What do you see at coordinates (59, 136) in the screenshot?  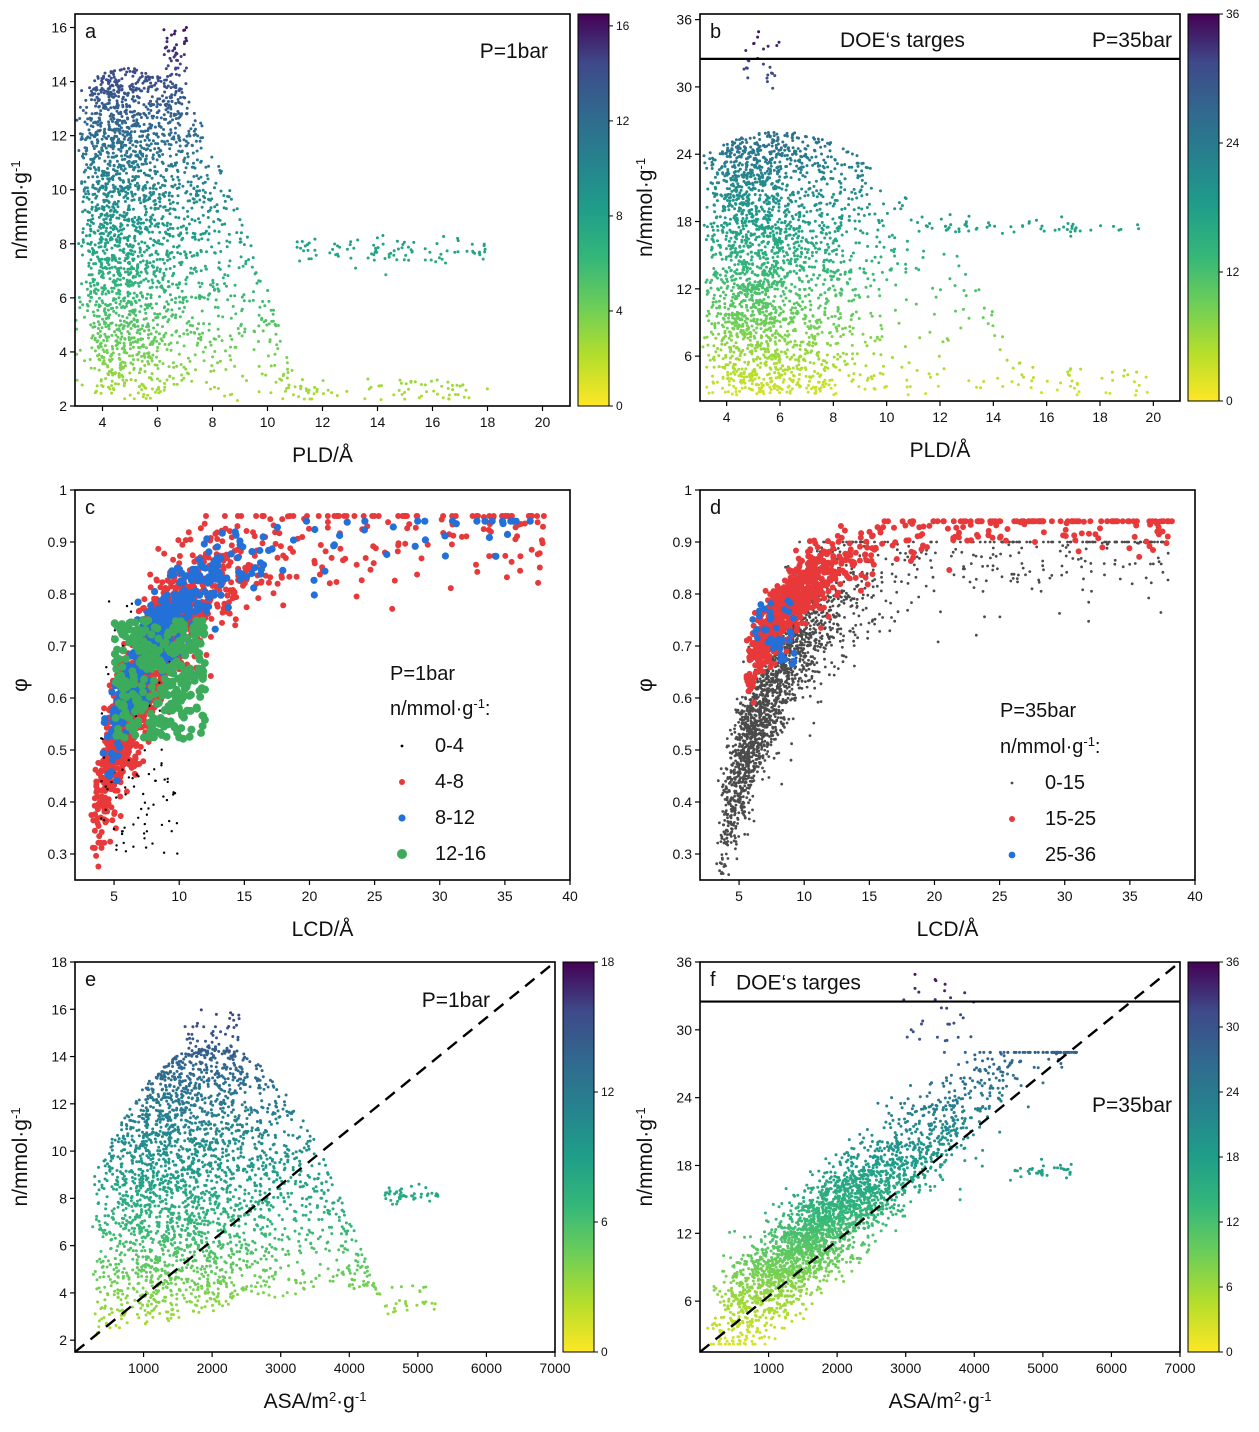 I see `y-tick-label-a: 12` at bounding box center [59, 136].